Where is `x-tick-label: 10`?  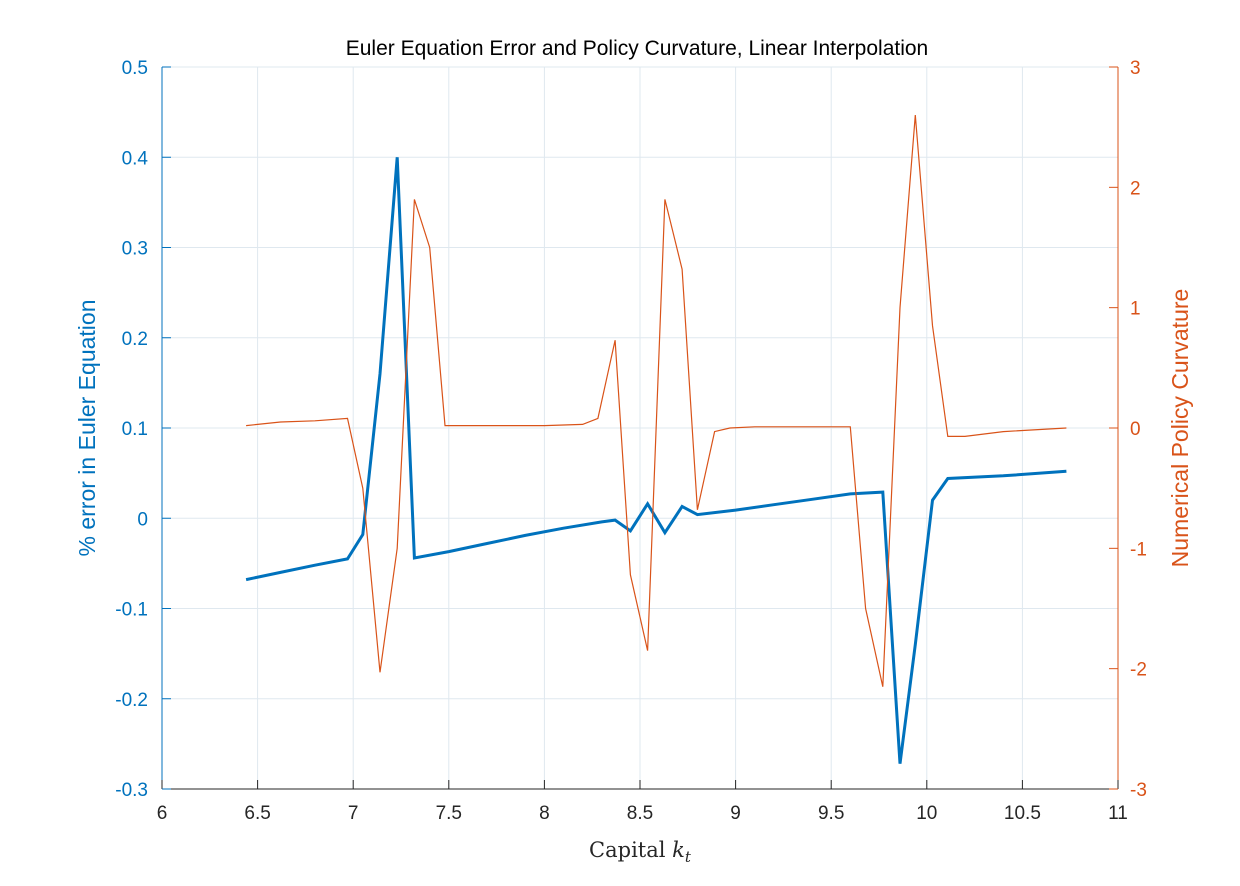 x-tick-label: 10 is located at coordinates (926, 813).